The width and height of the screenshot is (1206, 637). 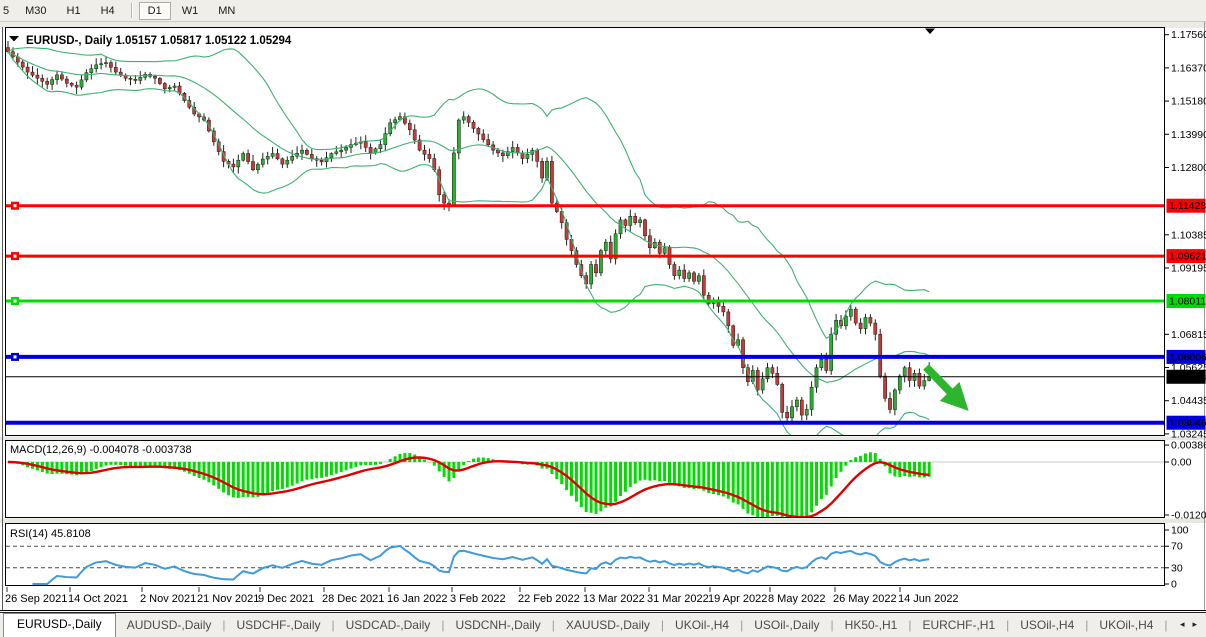 I want to click on timeframe-button-H4: H4, so click(x=107, y=10).